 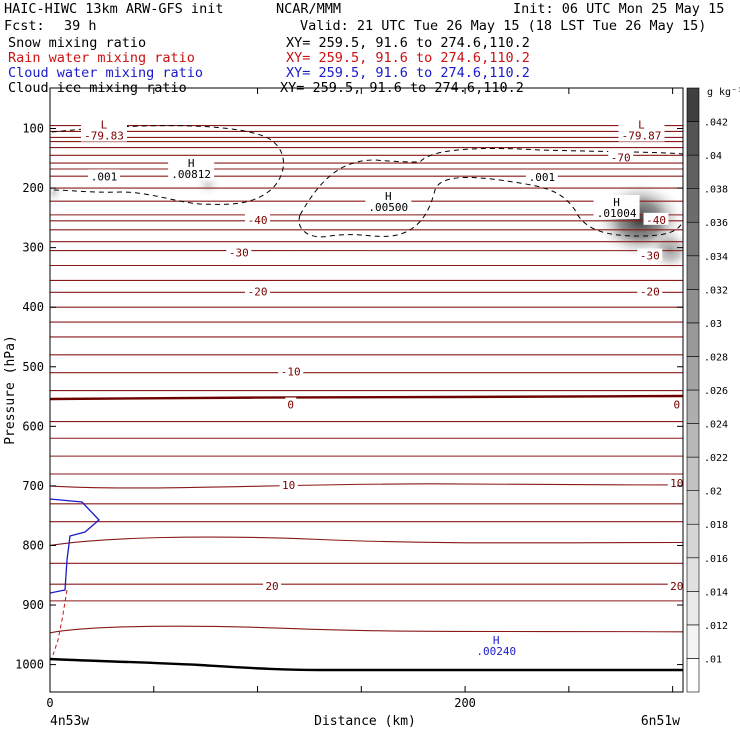 I want to click on contour-label-value: .00812, so click(x=191, y=174).